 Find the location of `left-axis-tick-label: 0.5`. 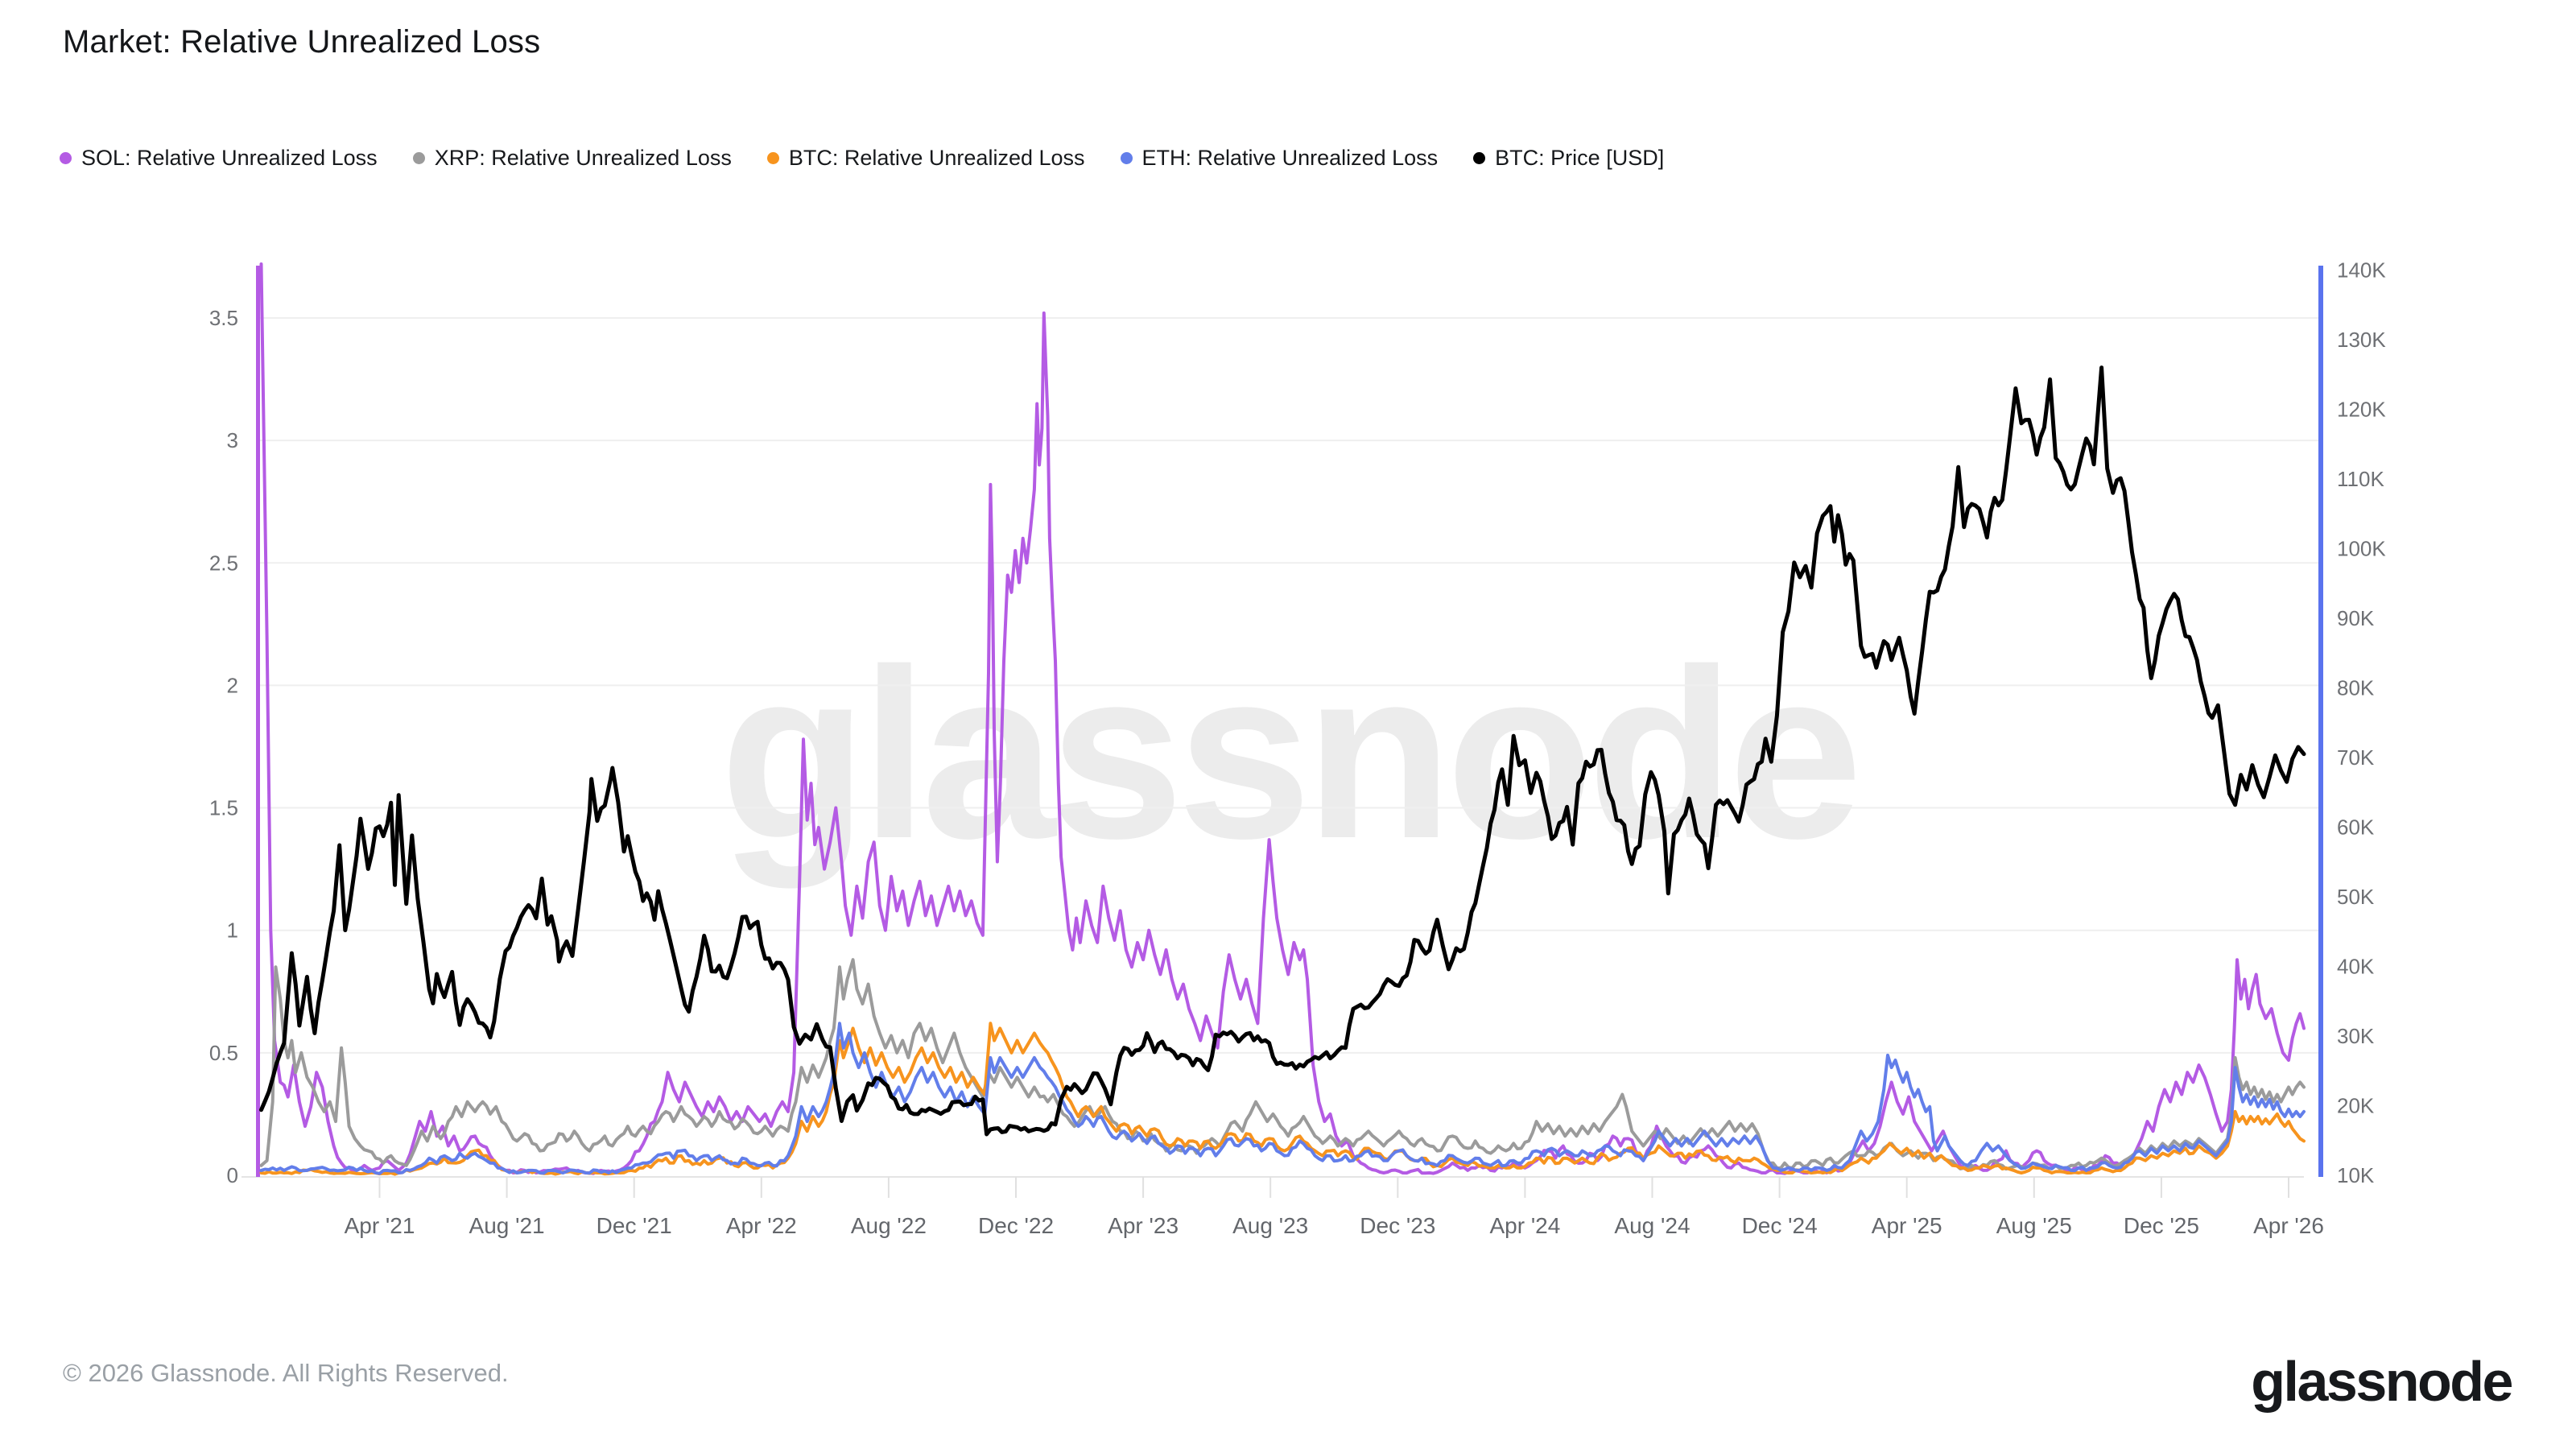

left-axis-tick-label: 0.5 is located at coordinates (223, 1053).